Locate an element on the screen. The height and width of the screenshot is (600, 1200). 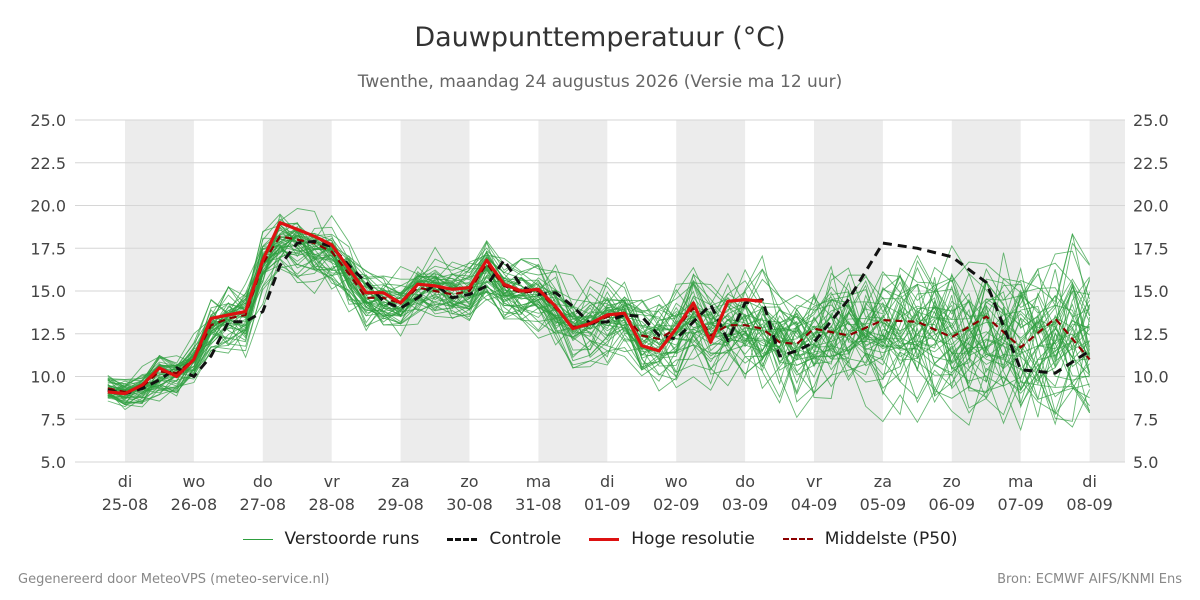
legend-label-perturbed: Verstoorde runs is located at coordinates (352, 539).